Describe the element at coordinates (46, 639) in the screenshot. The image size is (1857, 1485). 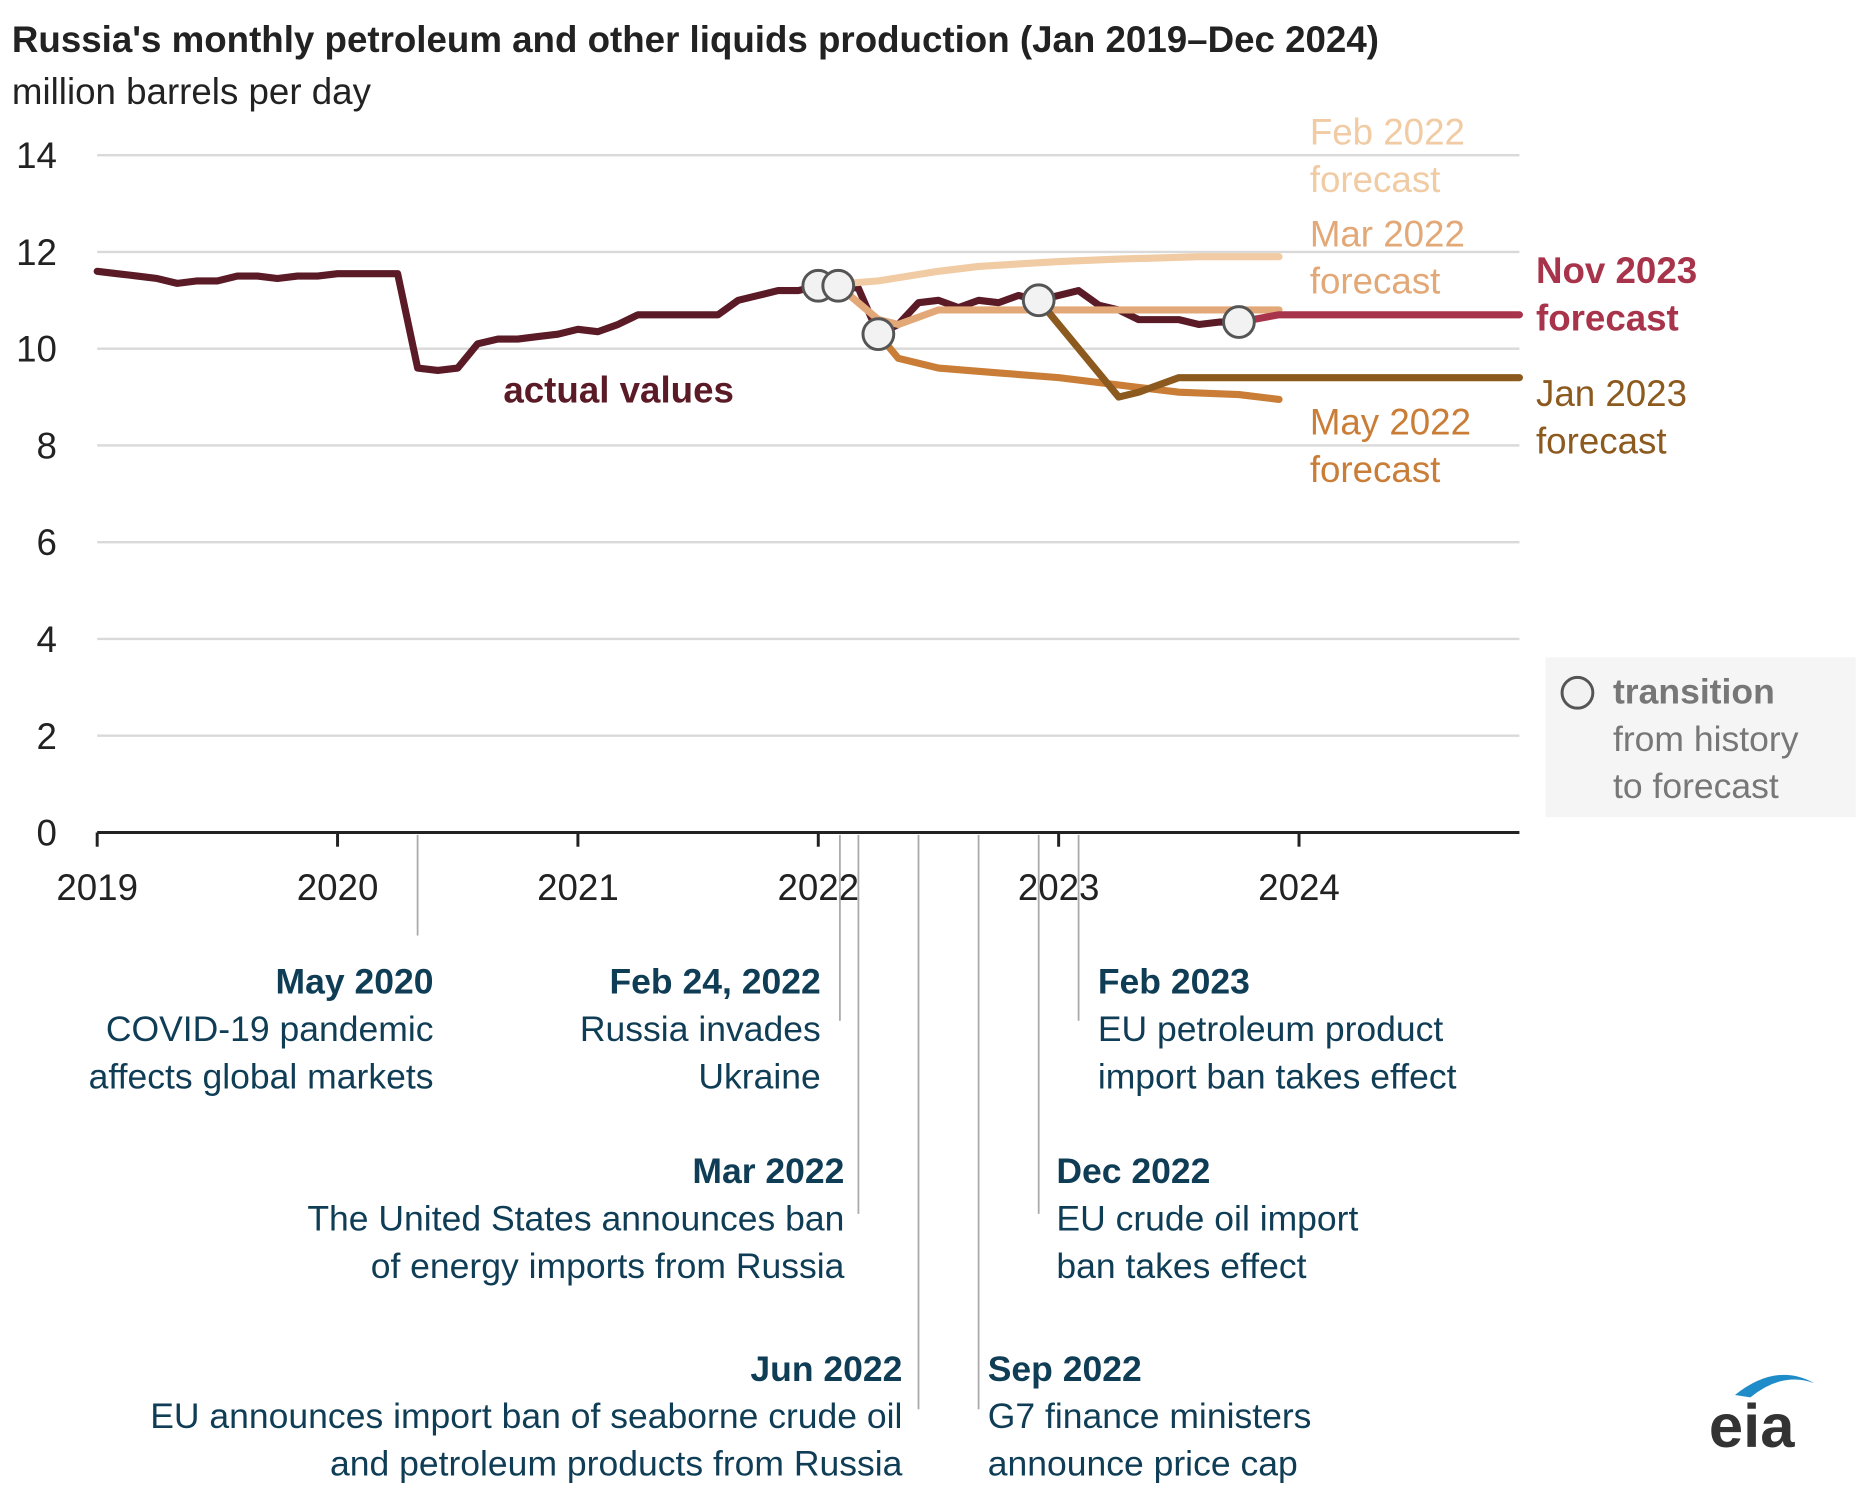
I see `y-tick-label: 4` at that location.